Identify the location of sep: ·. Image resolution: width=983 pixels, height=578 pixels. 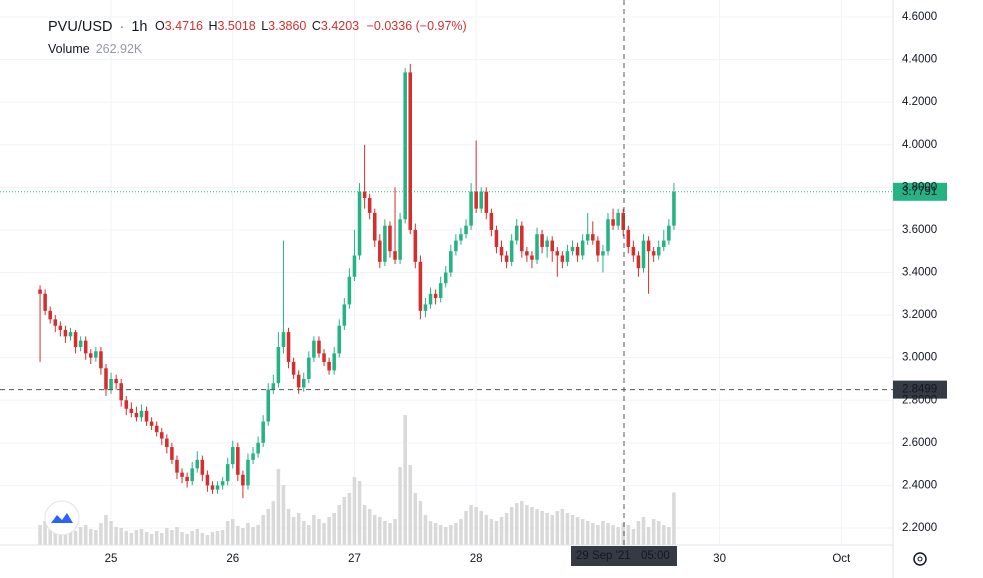
(121, 27).